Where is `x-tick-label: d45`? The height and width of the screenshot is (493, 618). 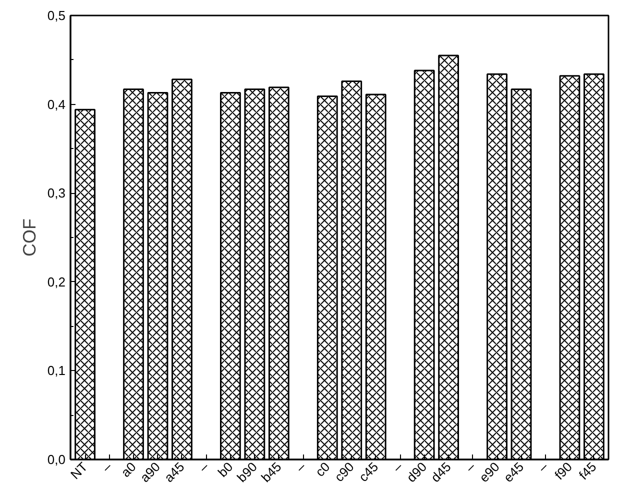 x-tick-label: d45 is located at coordinates (441, 472).